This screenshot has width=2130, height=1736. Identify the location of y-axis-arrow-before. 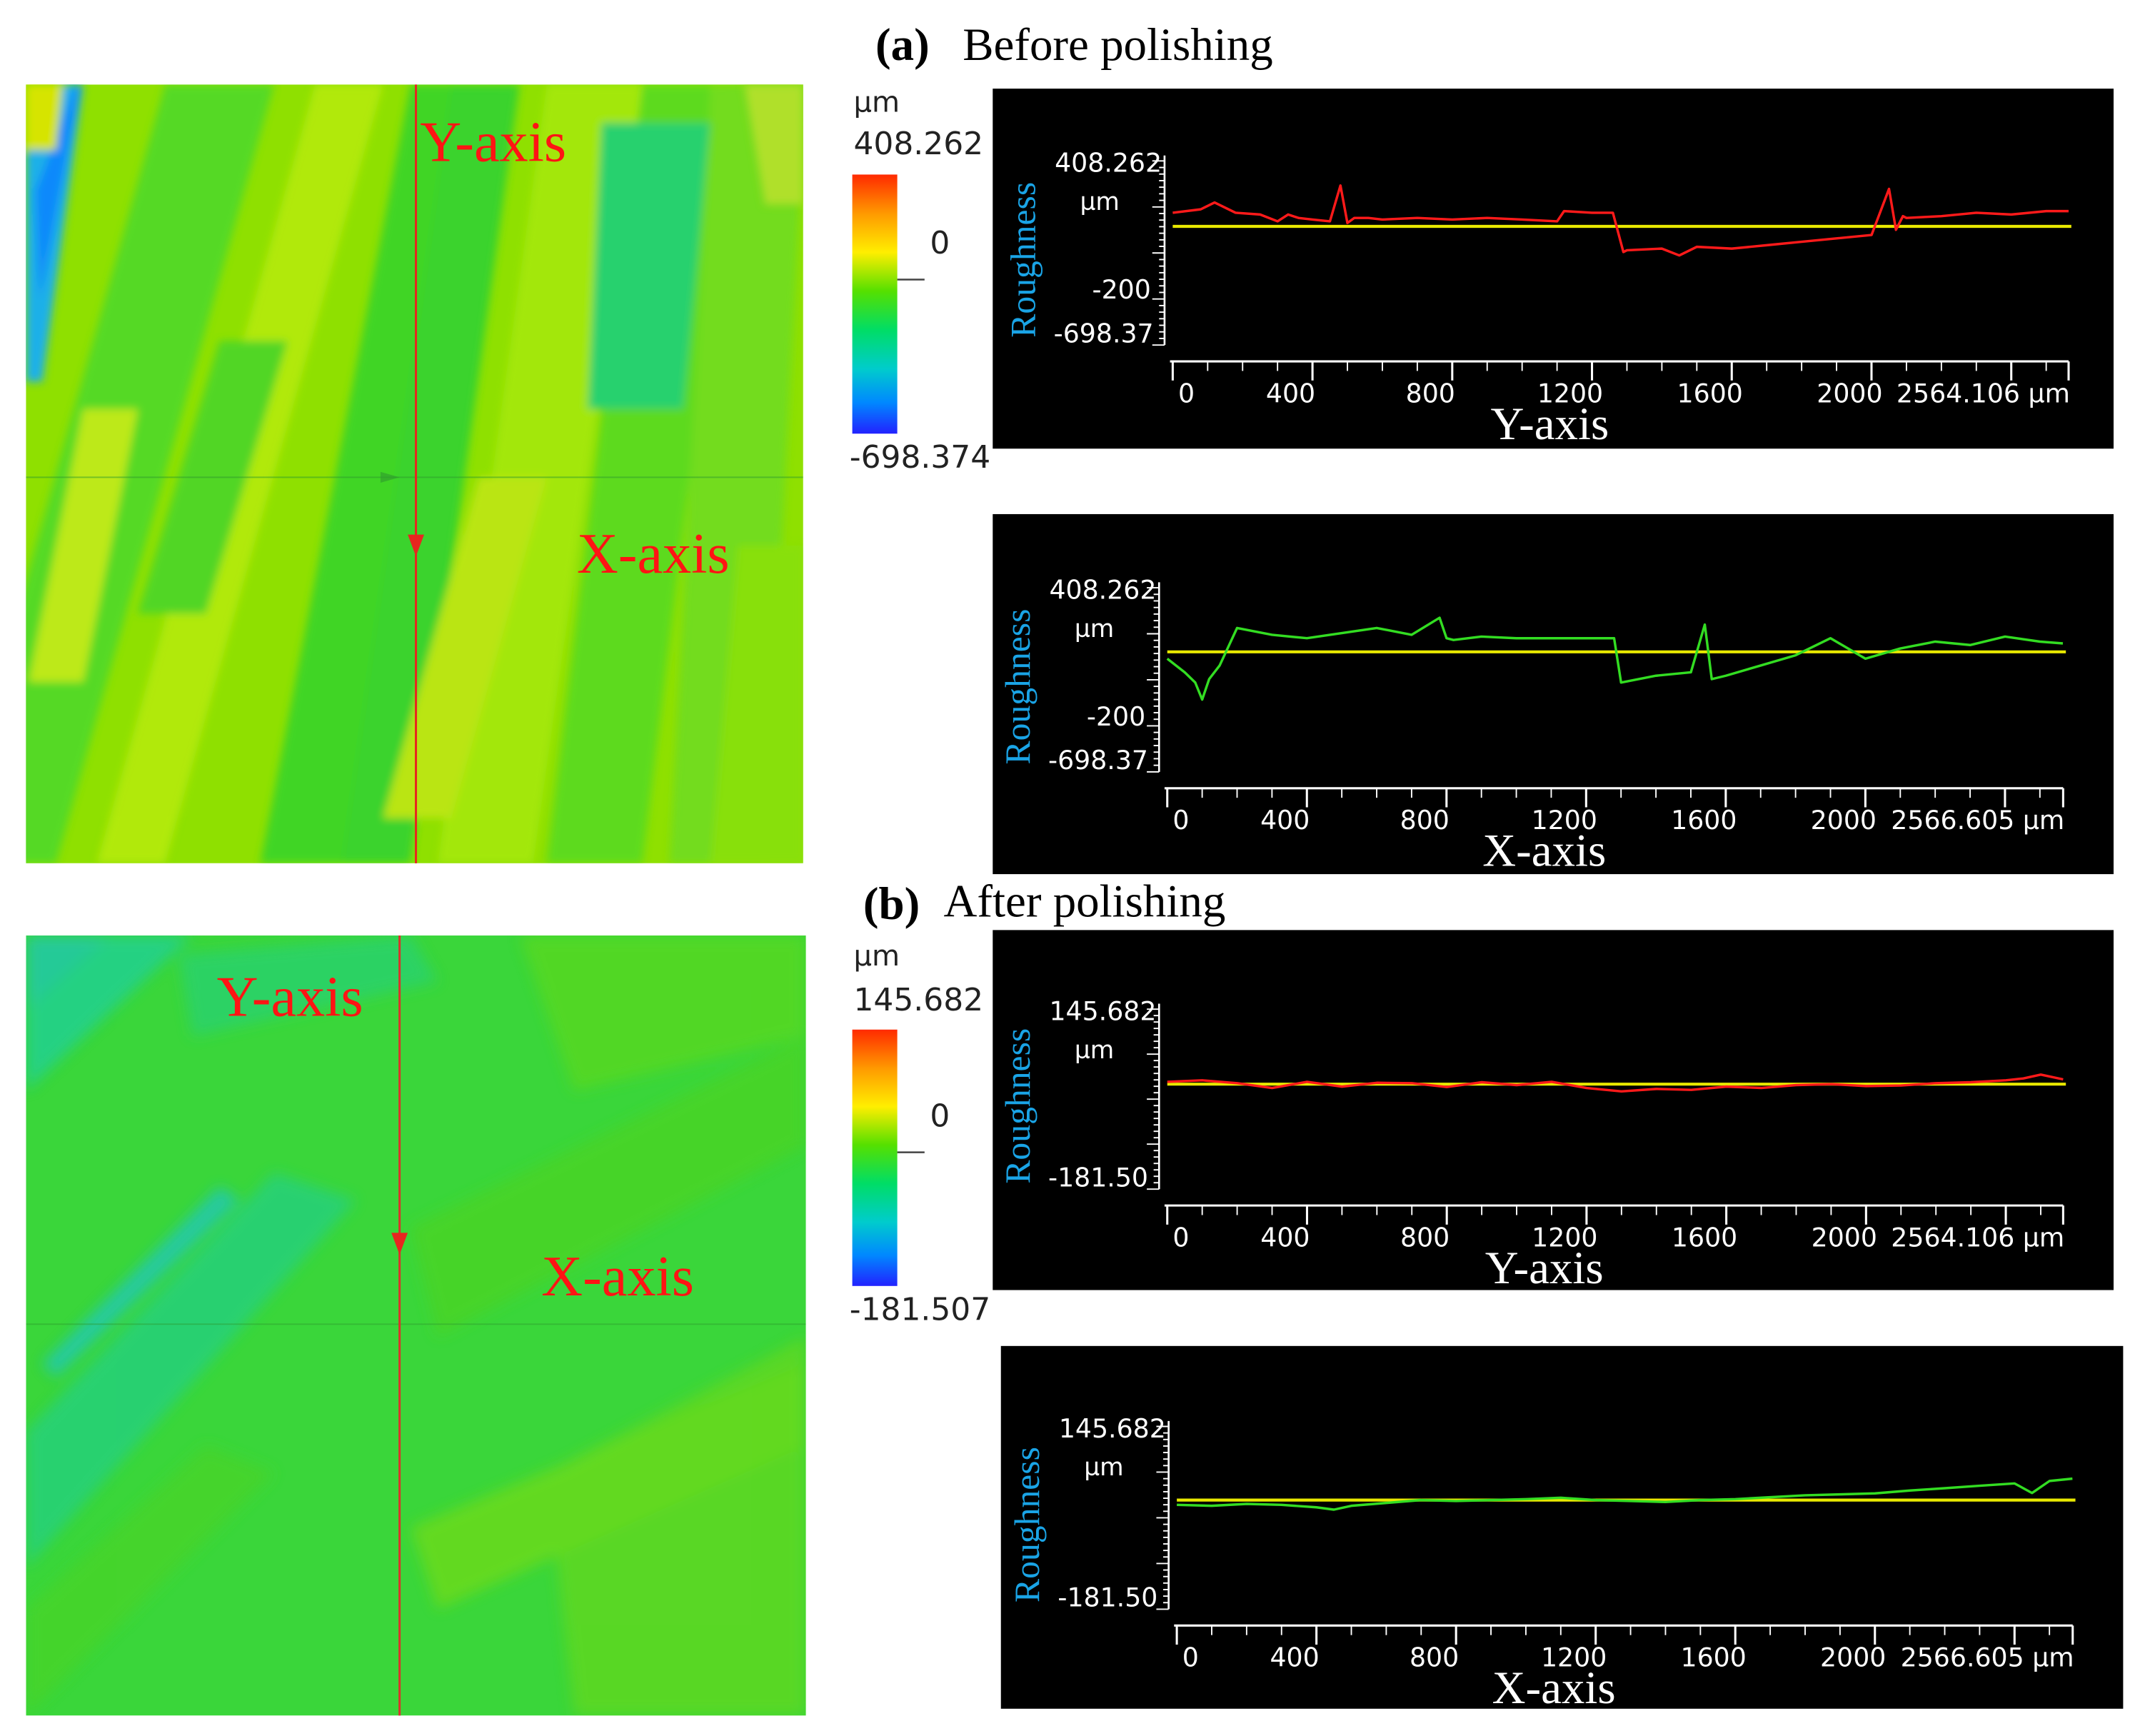
(416, 545).